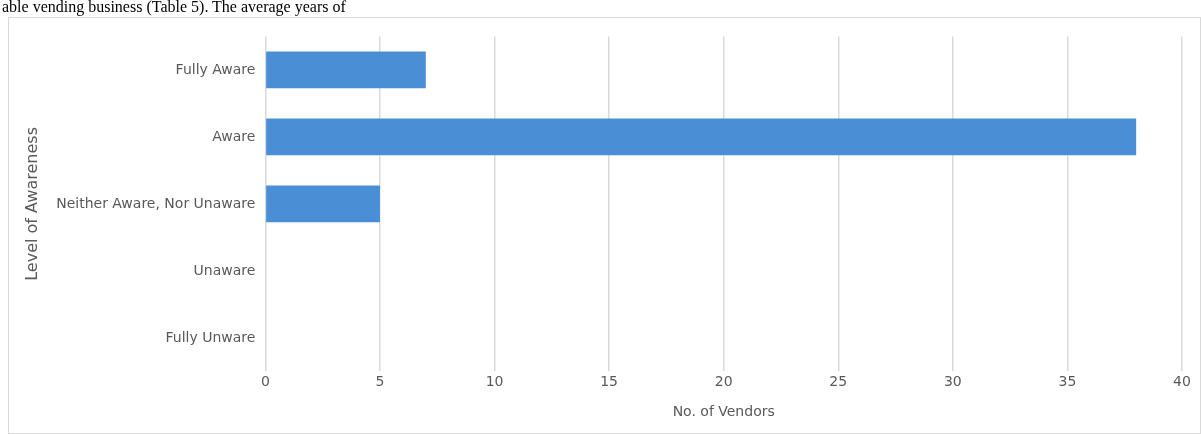 This screenshot has width=1201, height=434. Describe the element at coordinates (31, 204) in the screenshot. I see `y-axis-title: Level of Awareness` at that location.